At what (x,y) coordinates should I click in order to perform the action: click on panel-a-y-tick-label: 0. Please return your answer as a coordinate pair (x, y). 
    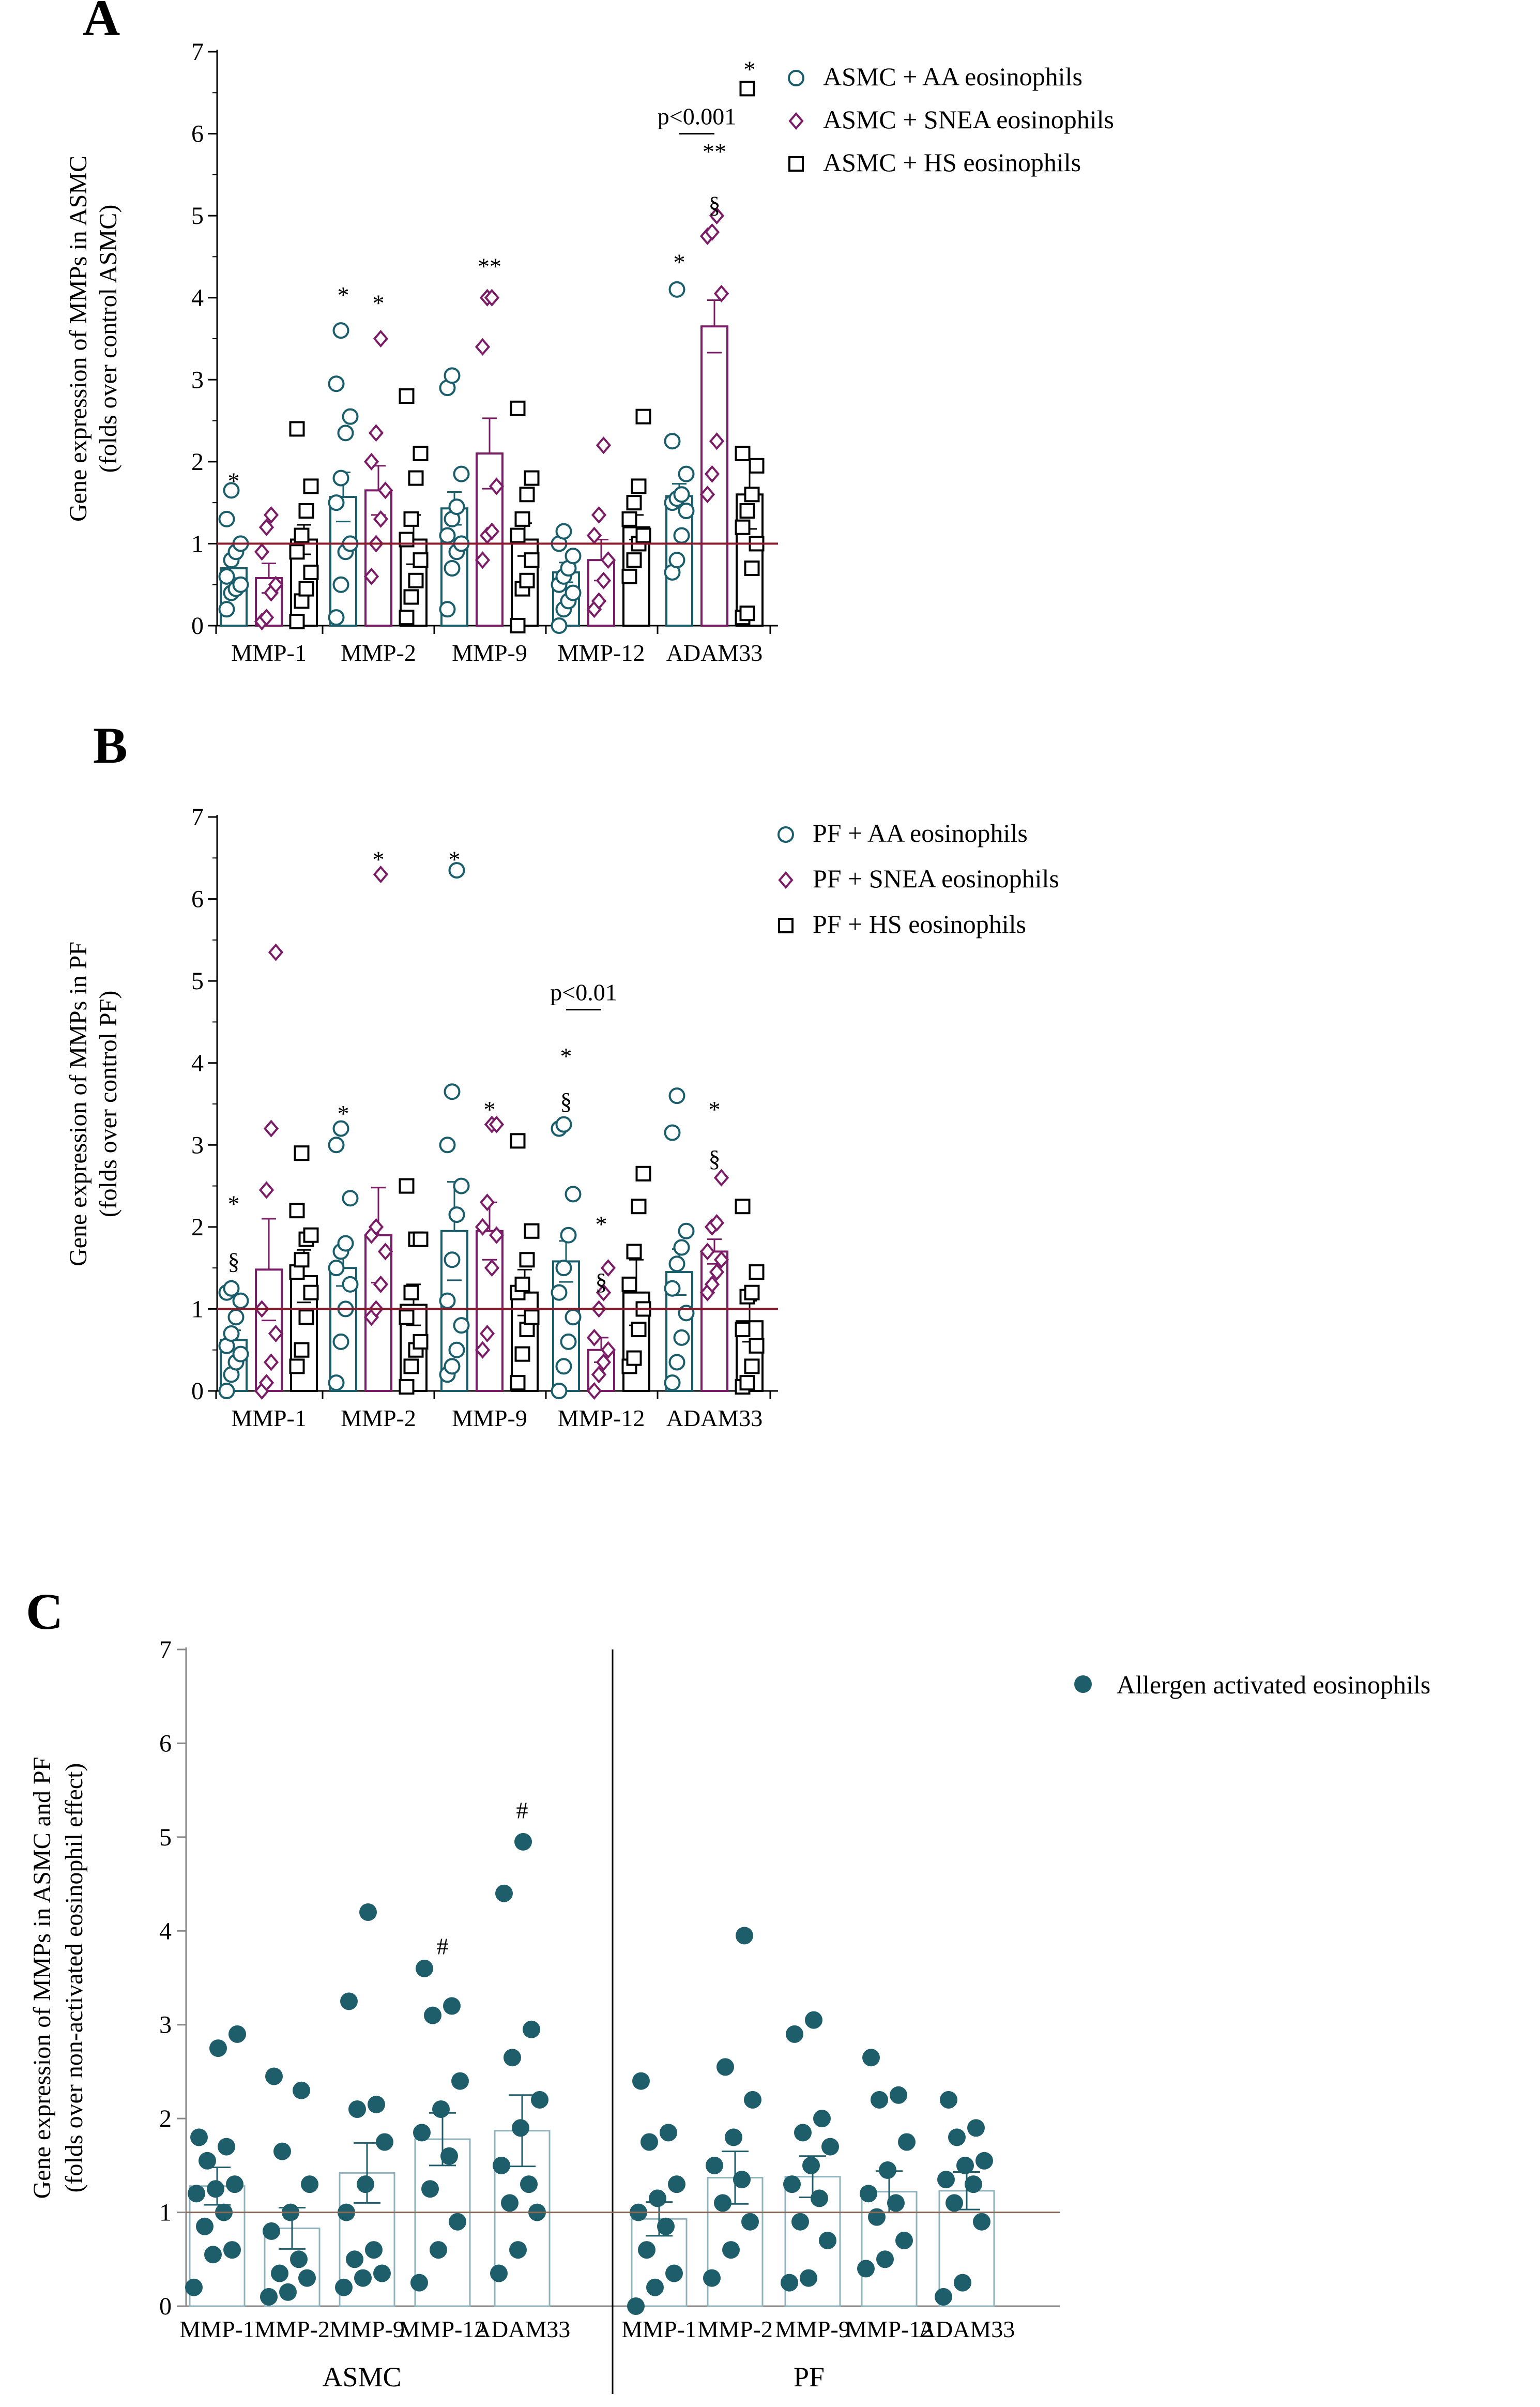
    Looking at the image, I should click on (197, 626).